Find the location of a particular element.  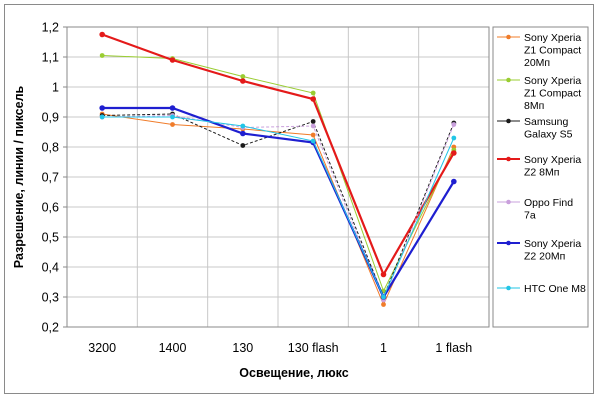

y-tick-label: 0,2 is located at coordinates (50, 328).